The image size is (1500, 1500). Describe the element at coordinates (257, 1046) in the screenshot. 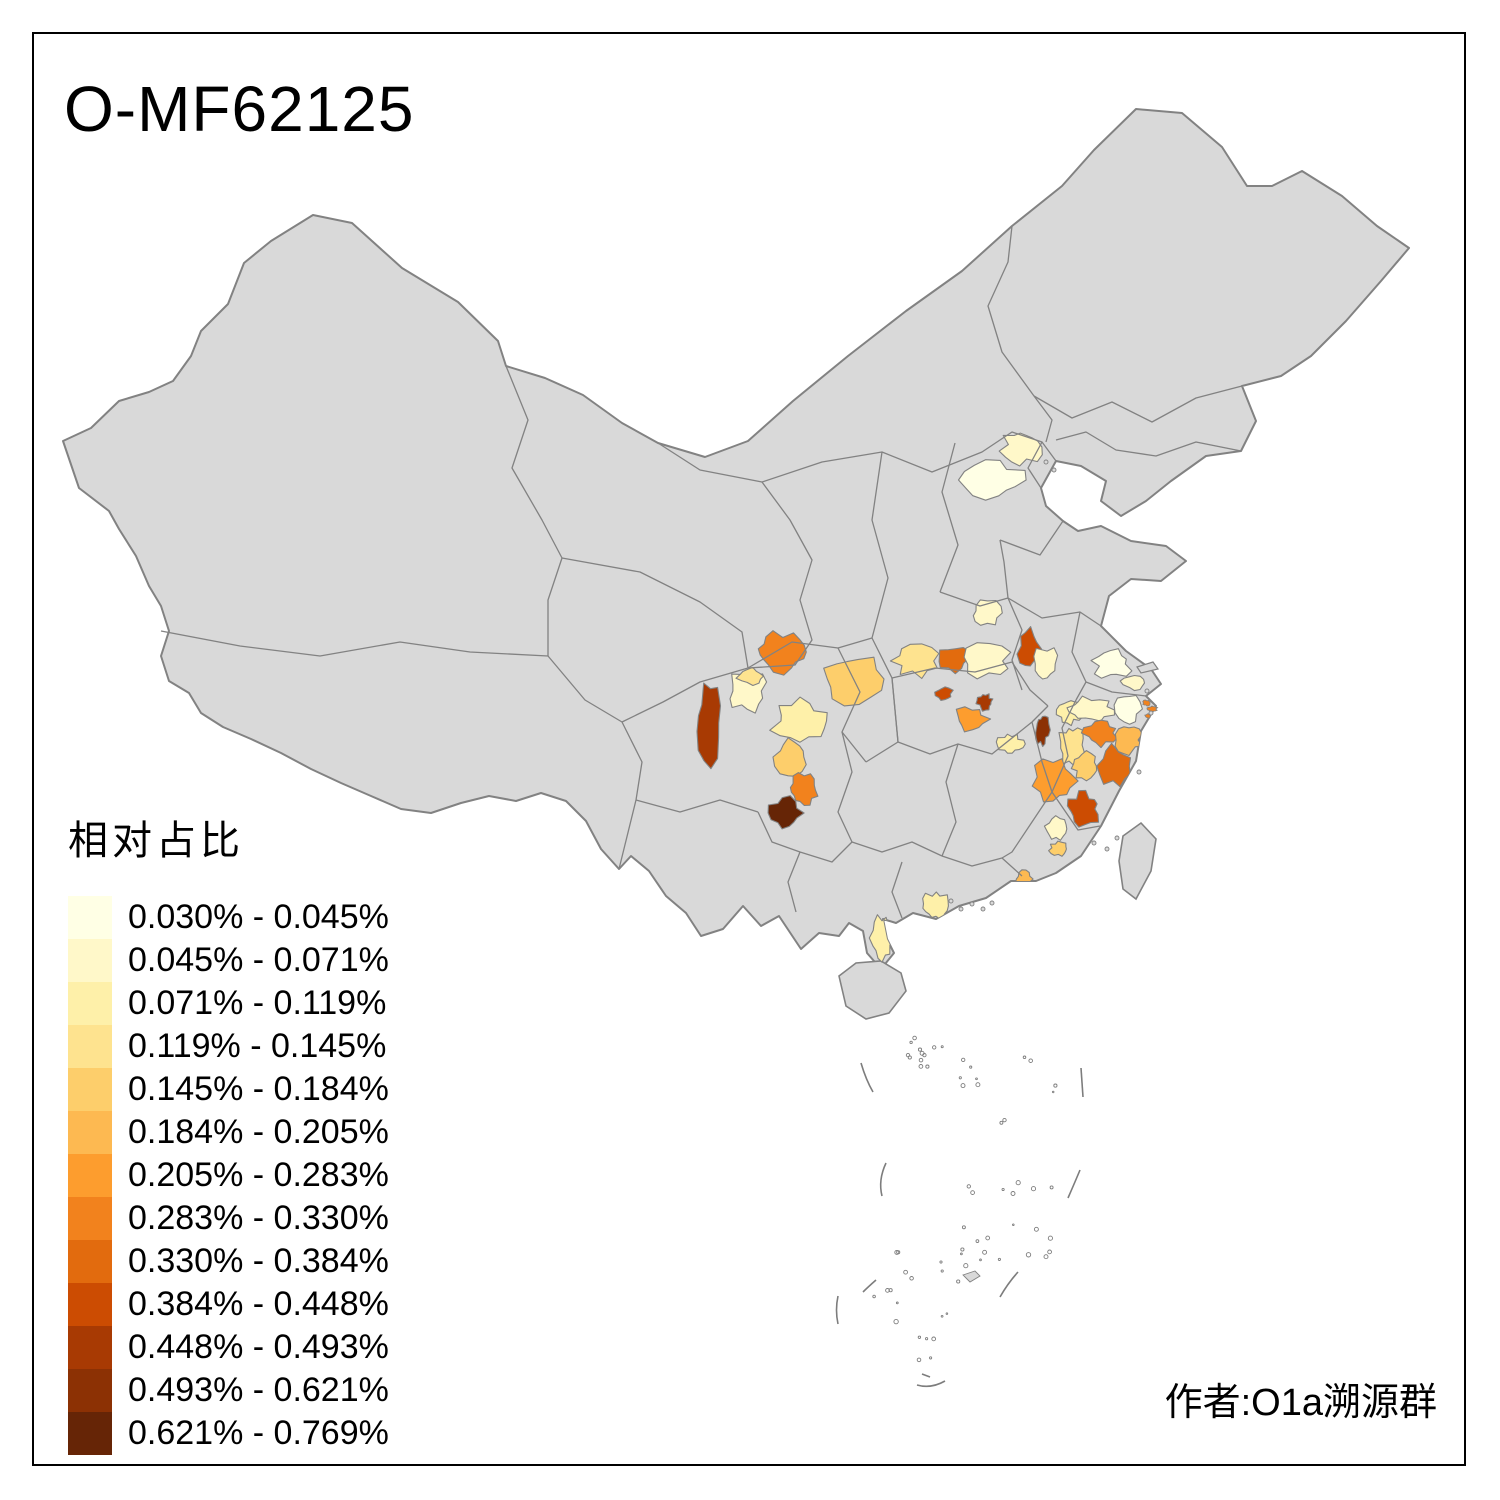

I see `legend-label: 0.119% - 0.145%` at that location.